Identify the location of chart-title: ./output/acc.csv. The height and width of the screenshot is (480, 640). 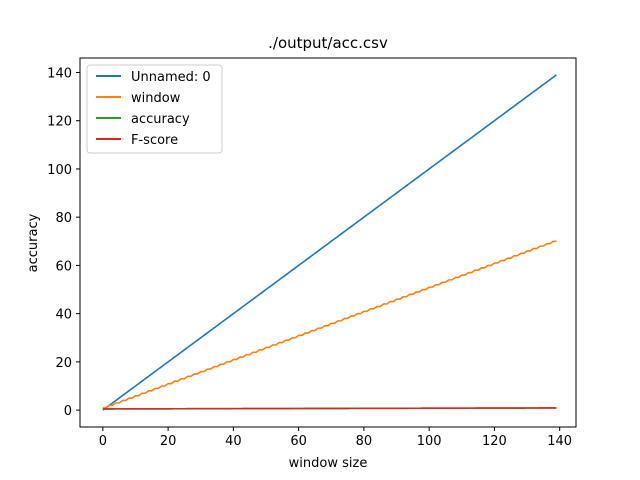
(328, 43).